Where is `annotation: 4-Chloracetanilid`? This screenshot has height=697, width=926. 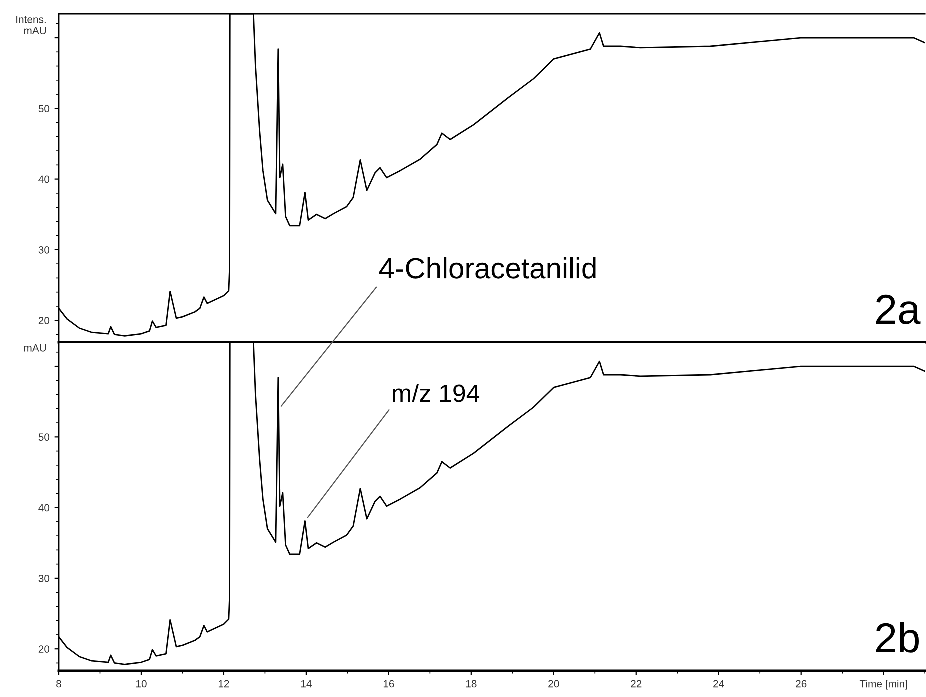
annotation: 4-Chloracetanilid is located at coordinates (487, 268).